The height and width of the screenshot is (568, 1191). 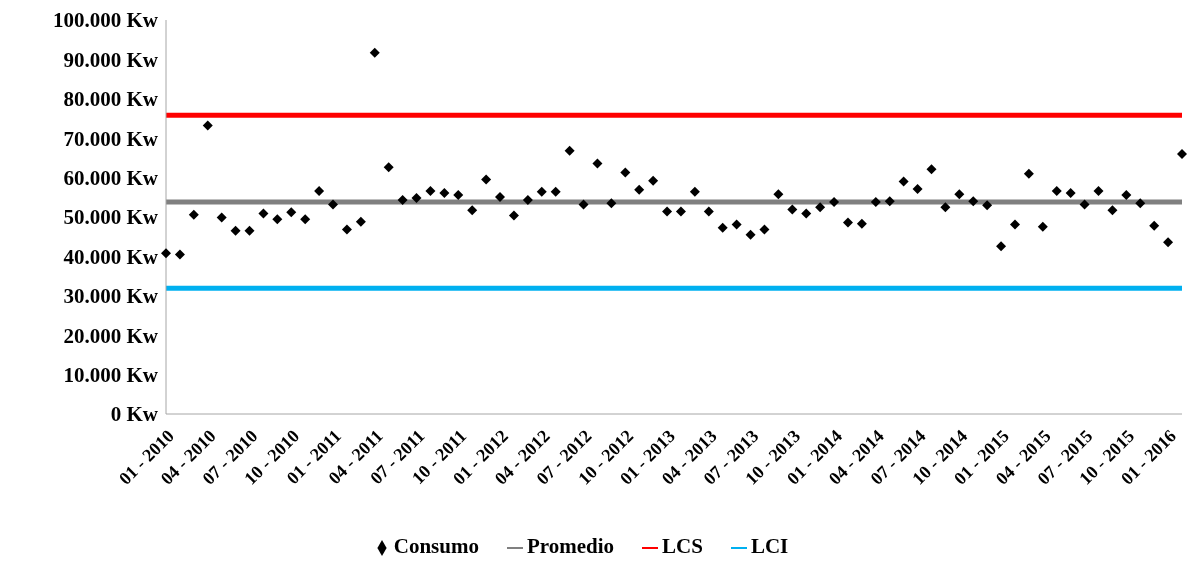 What do you see at coordinates (436, 546) in the screenshot?
I see `legend-label: Consumo` at bounding box center [436, 546].